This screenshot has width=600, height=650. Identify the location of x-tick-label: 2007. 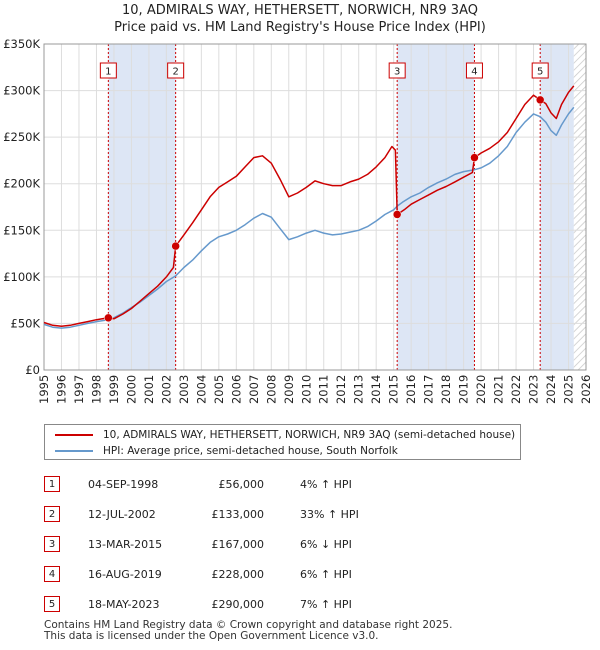
(254, 389).